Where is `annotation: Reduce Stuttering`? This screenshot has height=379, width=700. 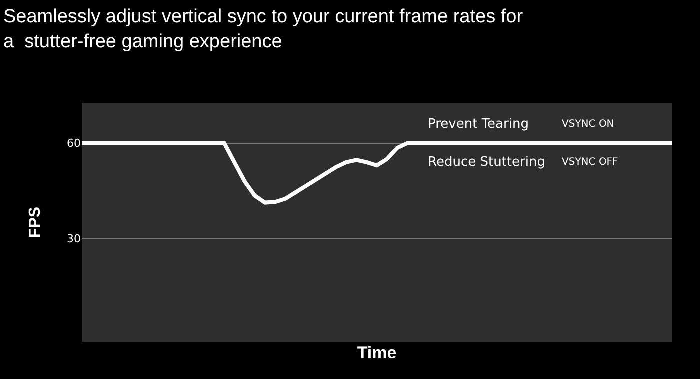 annotation: Reduce Stuttering is located at coordinates (487, 162).